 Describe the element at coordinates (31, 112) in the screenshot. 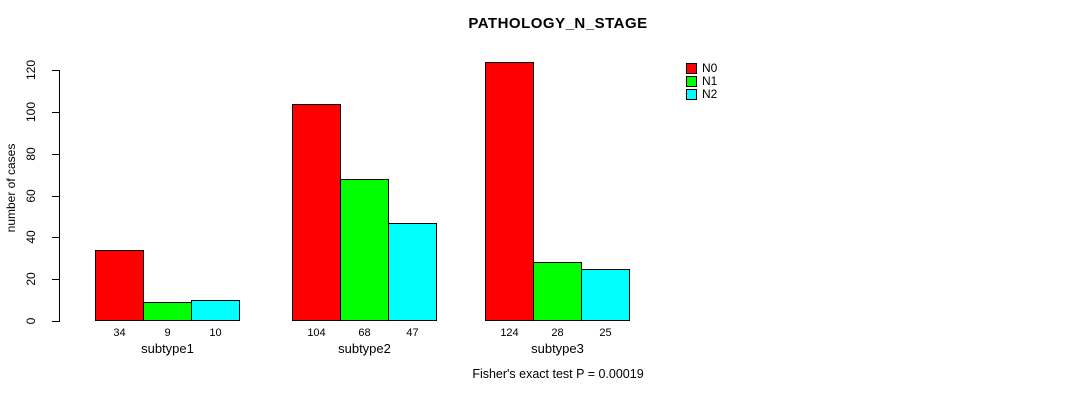

I see `y-axis-tick-label: 100` at that location.